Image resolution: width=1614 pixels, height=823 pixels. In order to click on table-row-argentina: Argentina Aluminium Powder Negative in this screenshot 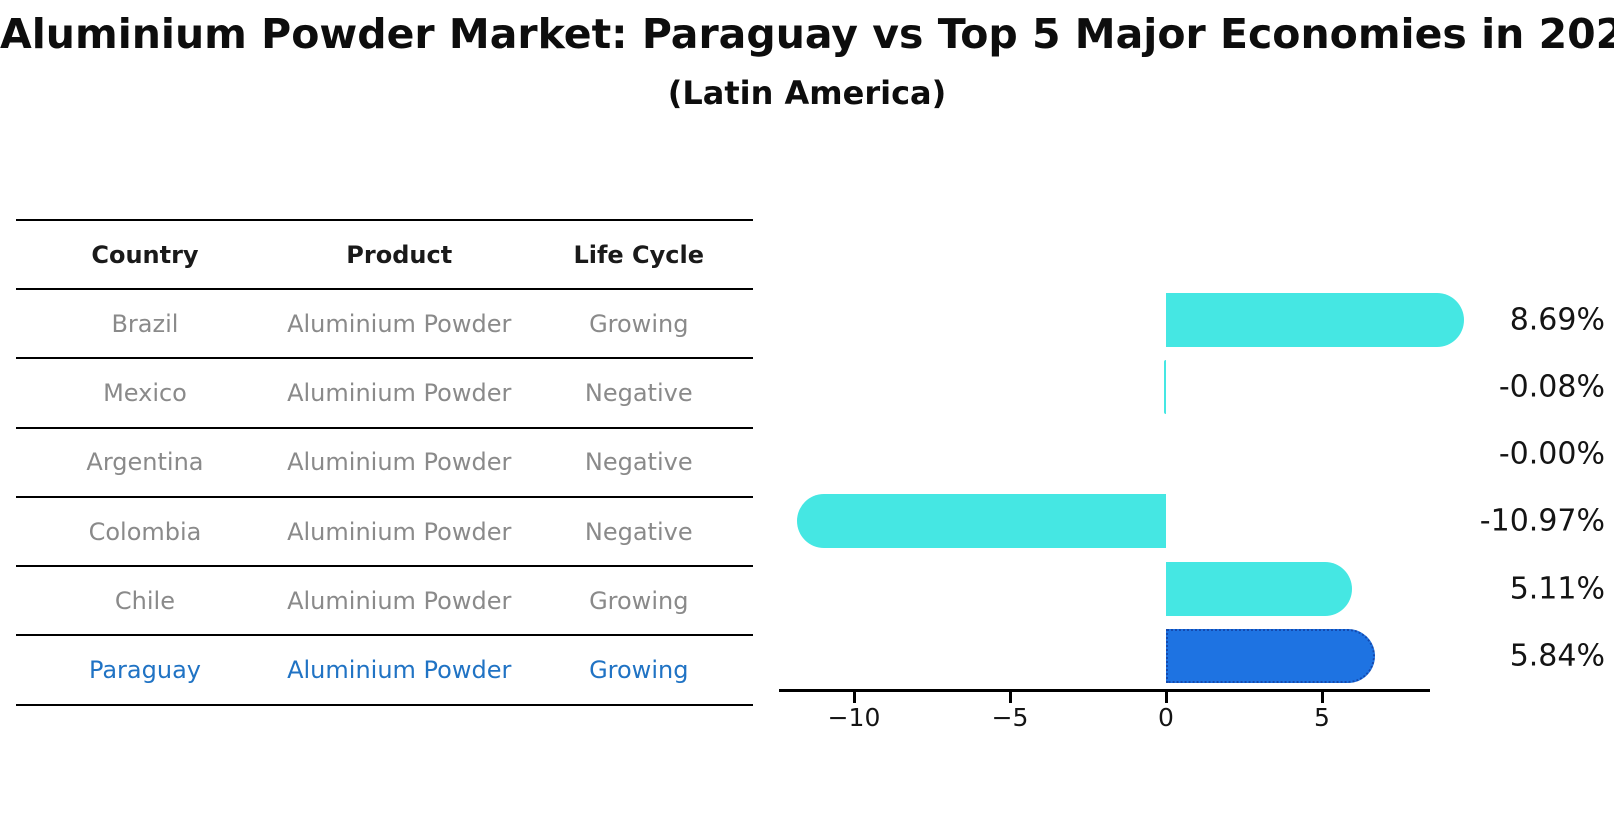, I will do `click(384, 462)`.